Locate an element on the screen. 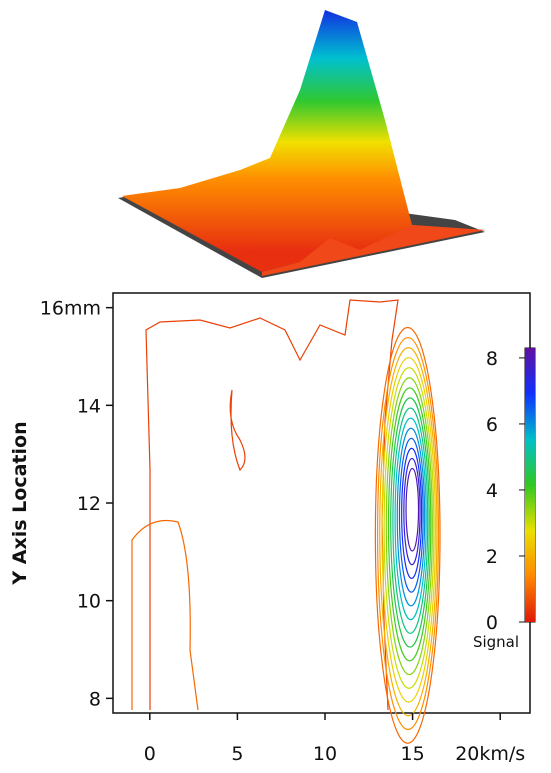  x-tick-label: 0 is located at coordinates (150, 754).